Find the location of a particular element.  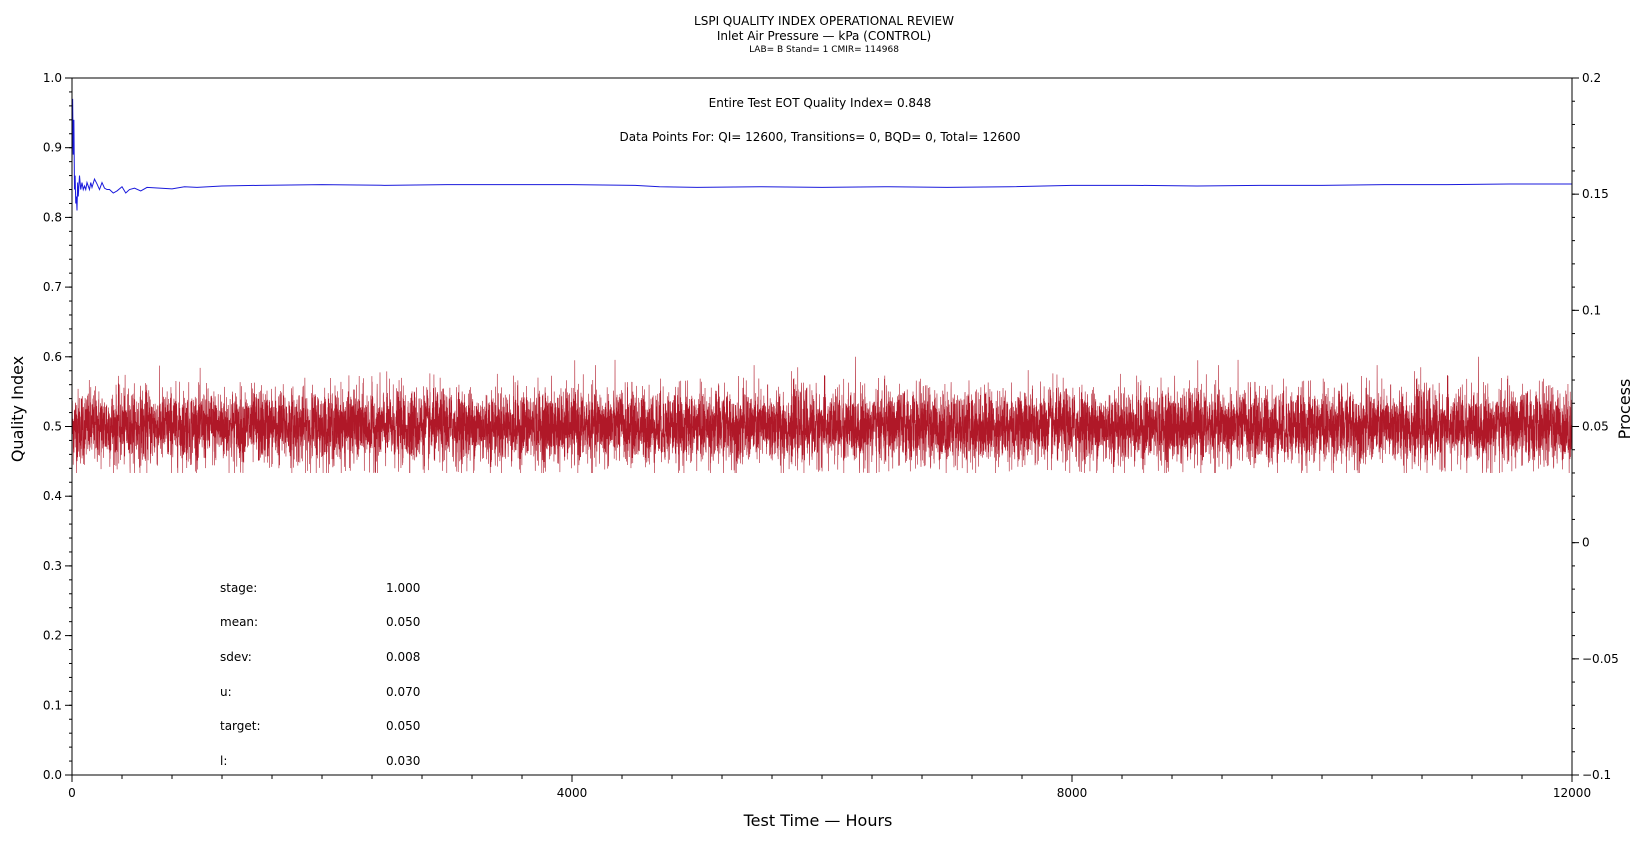

y2-axis-title: Process is located at coordinates (1624, 409).